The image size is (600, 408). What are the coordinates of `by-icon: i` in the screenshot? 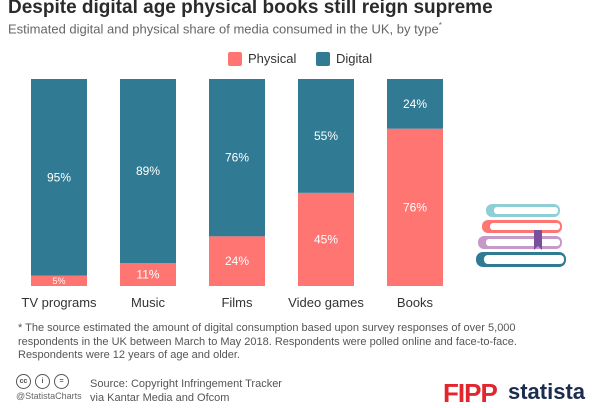 It's located at (42, 381).